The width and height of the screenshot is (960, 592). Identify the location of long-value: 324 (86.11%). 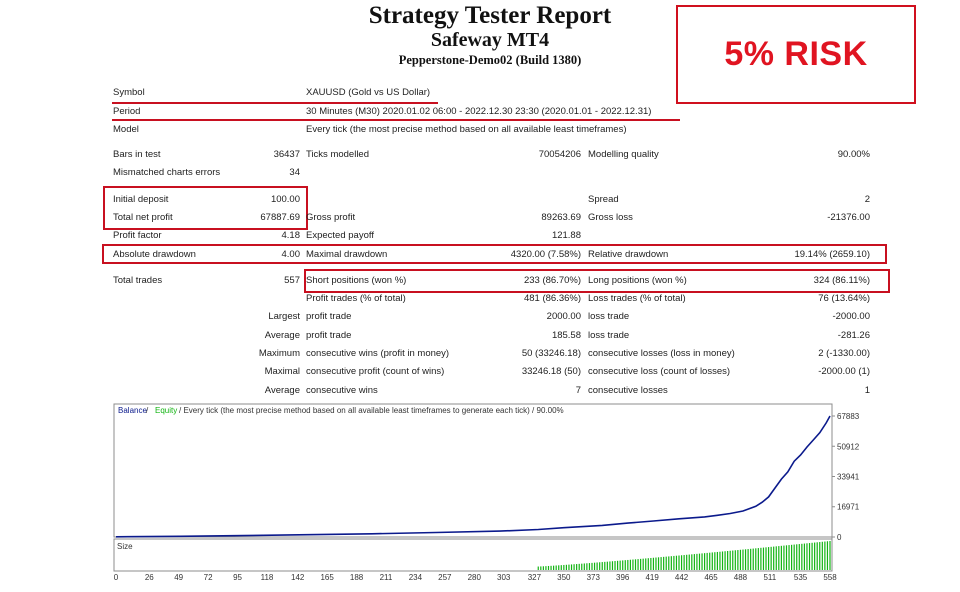
(841, 280).